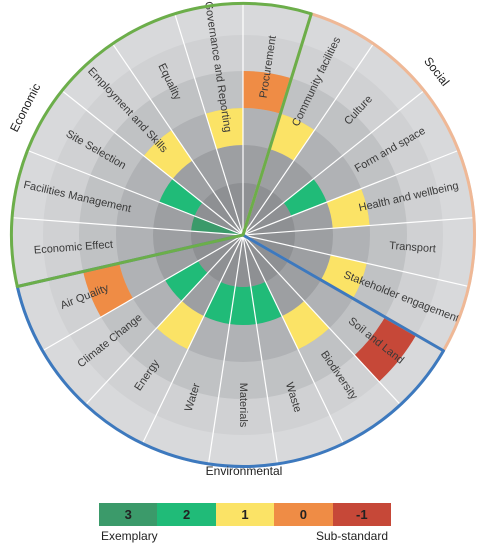  I want to click on legend-swatch: 1, so click(245, 514).